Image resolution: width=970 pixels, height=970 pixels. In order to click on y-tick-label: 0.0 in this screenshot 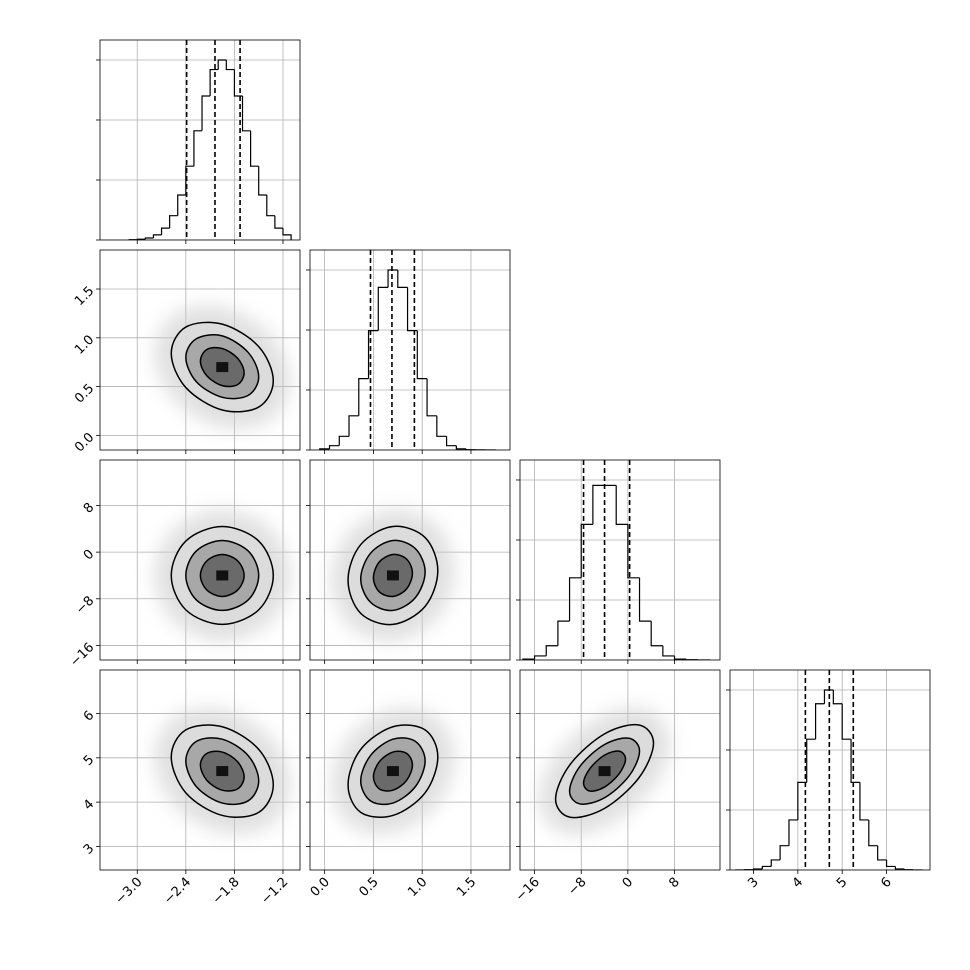, I will do `click(84, 442)`.